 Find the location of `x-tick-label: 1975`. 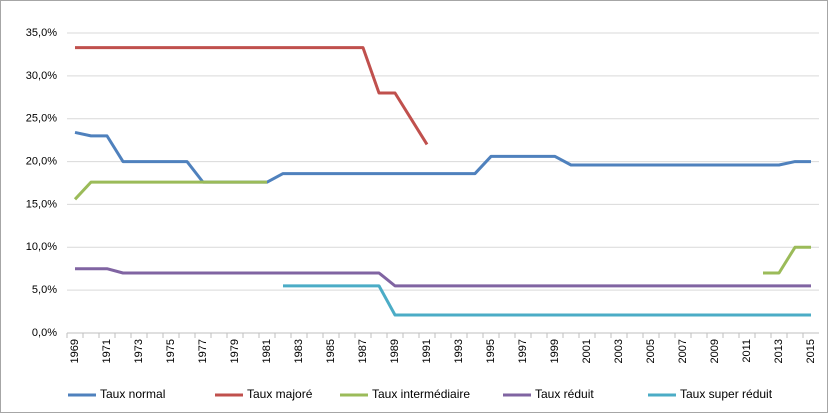

x-tick-label: 1975 is located at coordinates (171, 351).